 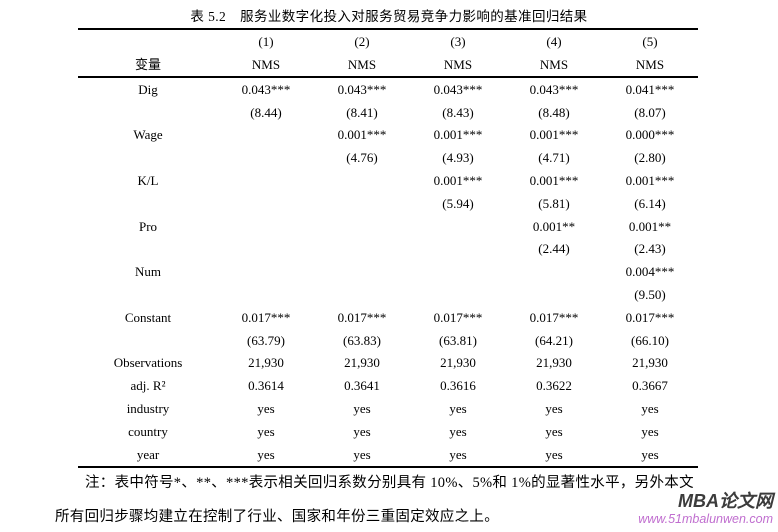 What do you see at coordinates (650, 249) in the screenshot?
I see `table-cell: (2.43)` at bounding box center [650, 249].